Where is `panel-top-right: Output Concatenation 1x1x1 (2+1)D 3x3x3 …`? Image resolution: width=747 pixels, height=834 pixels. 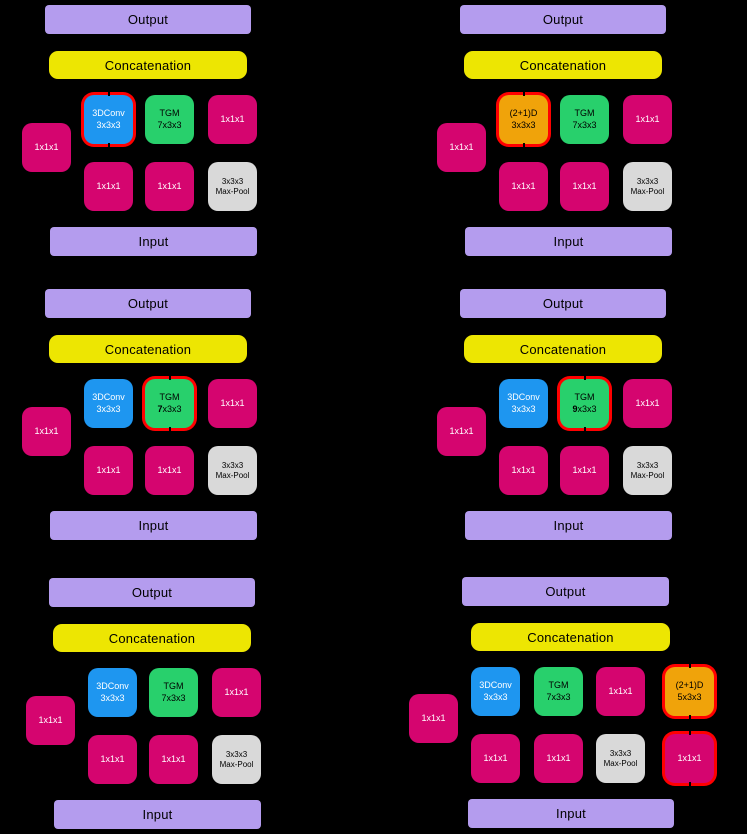 panel-top-right: Output Concatenation 1x1x1 (2+1)D 3x3x3 … is located at coordinates (592, 131).